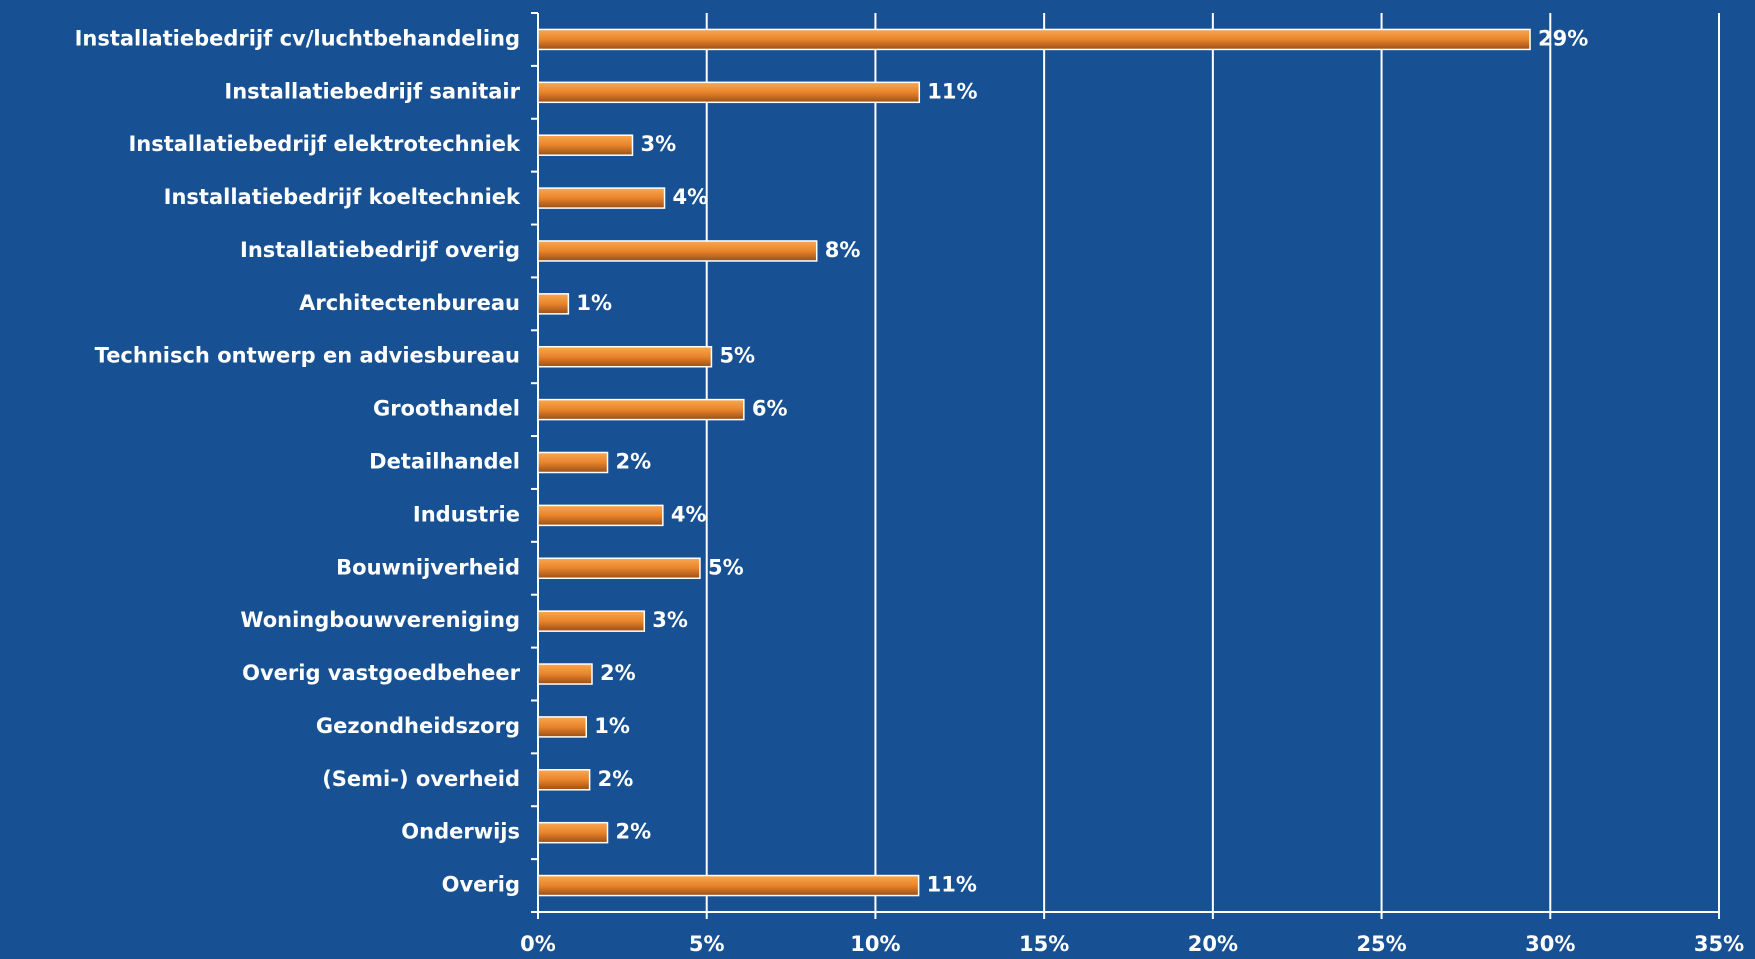  Describe the element at coordinates (381, 673) in the screenshot. I see `y-tick-label: Overig vastgoedbeheer` at that location.